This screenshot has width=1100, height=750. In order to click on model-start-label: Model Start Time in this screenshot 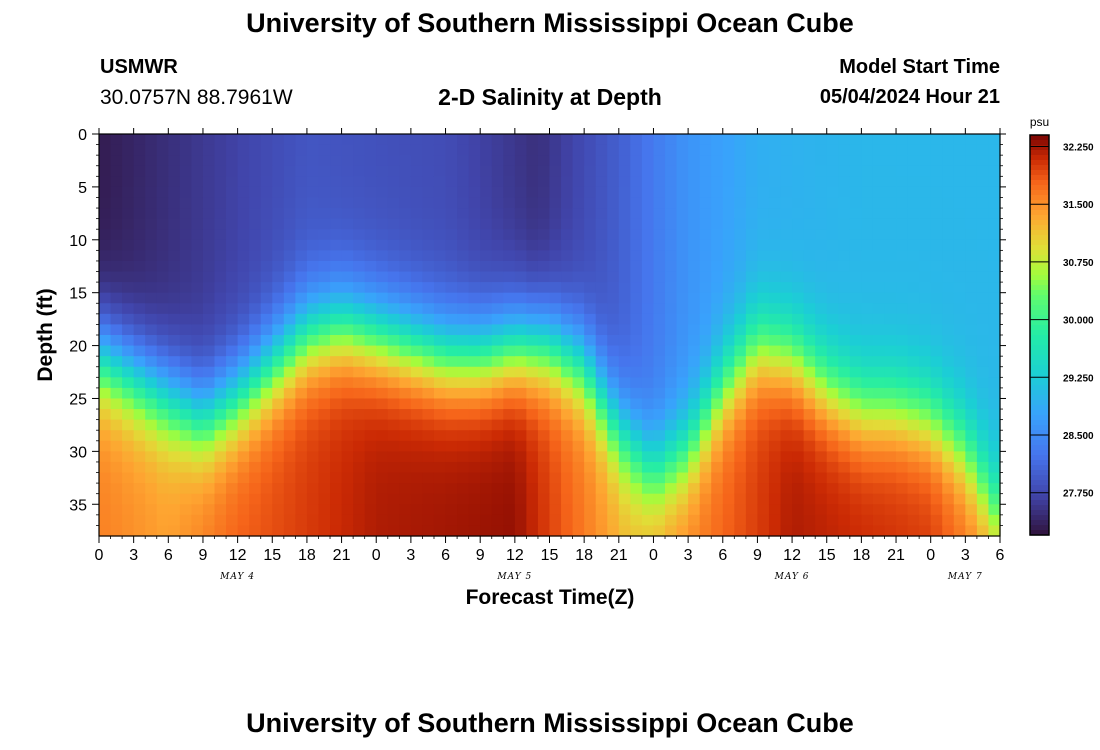, I will do `click(919, 67)`.